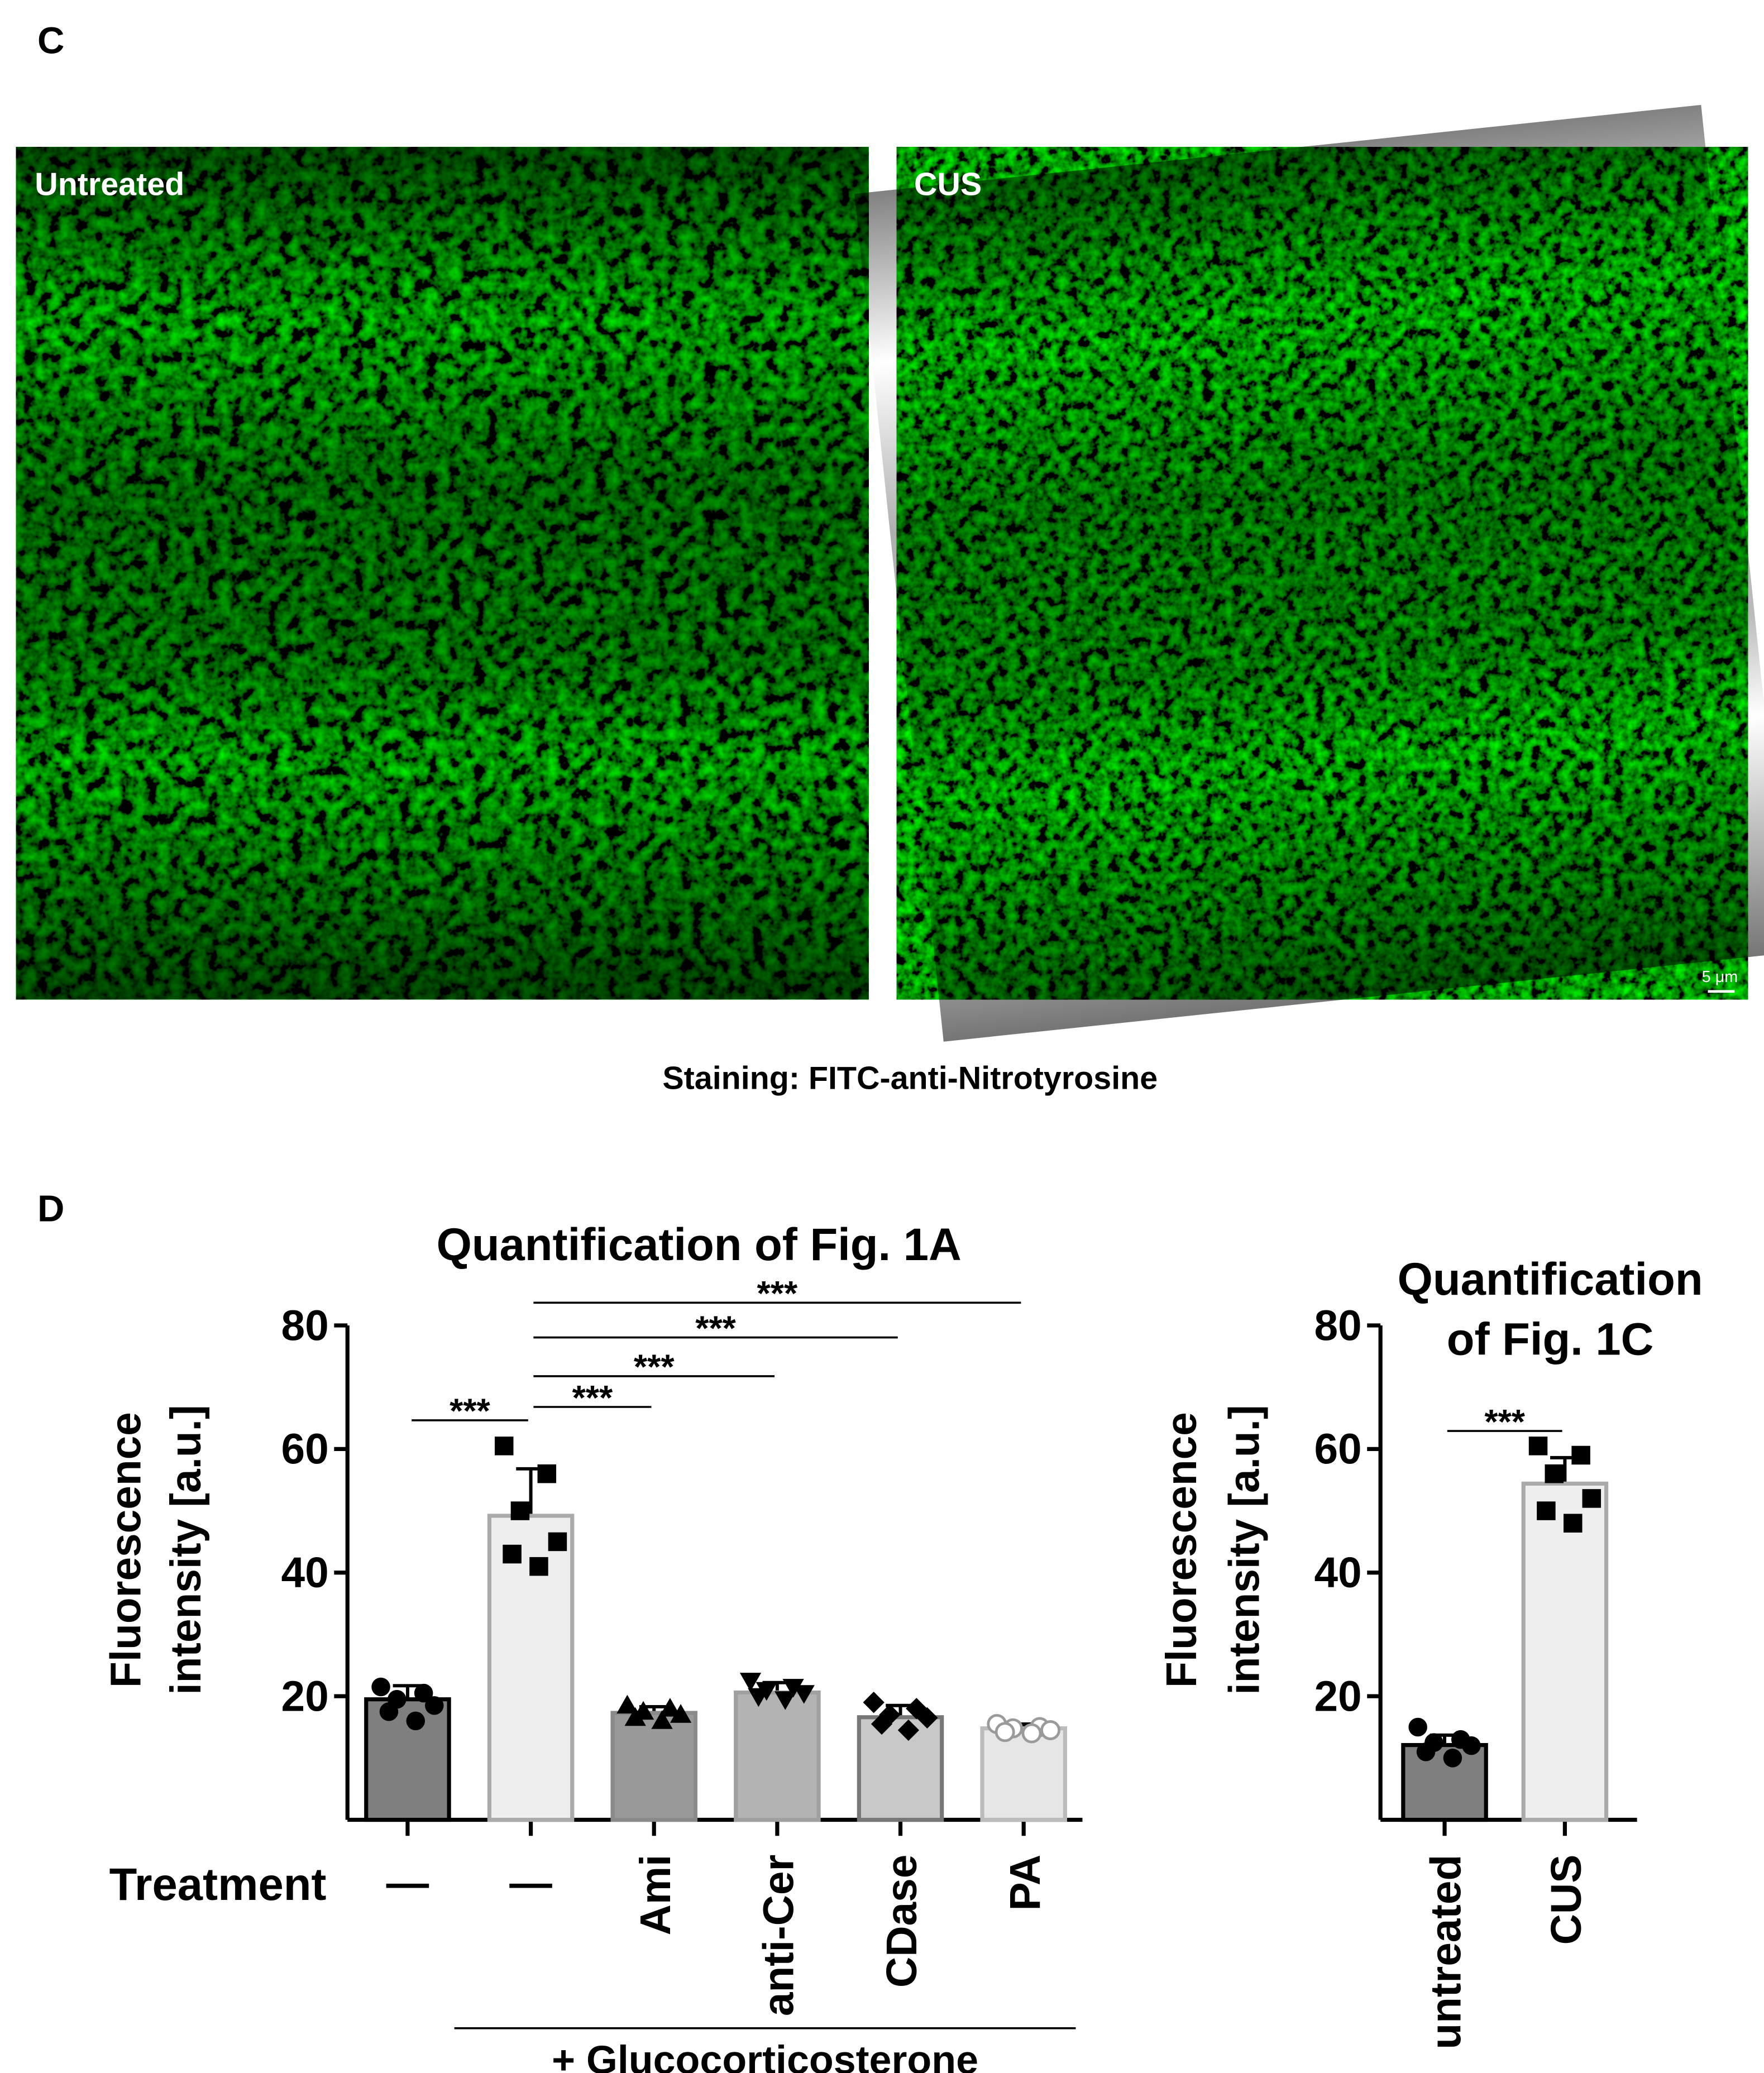 The width and height of the screenshot is (1764, 2073). What do you see at coordinates (910, 1078) in the screenshot?
I see `caption: Staining: FITC-anti-Nitrotyrosine` at bounding box center [910, 1078].